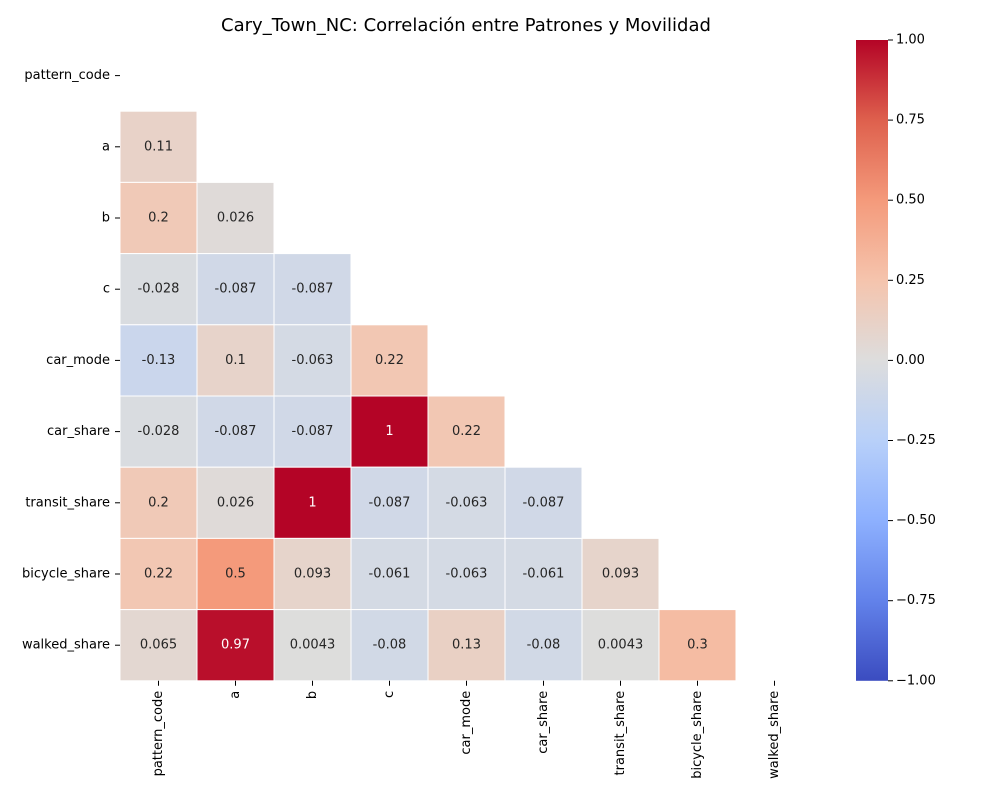 The width and height of the screenshot is (1000, 800). I want to click on heatmap-cell-transit_share-b, so click(312, 502).